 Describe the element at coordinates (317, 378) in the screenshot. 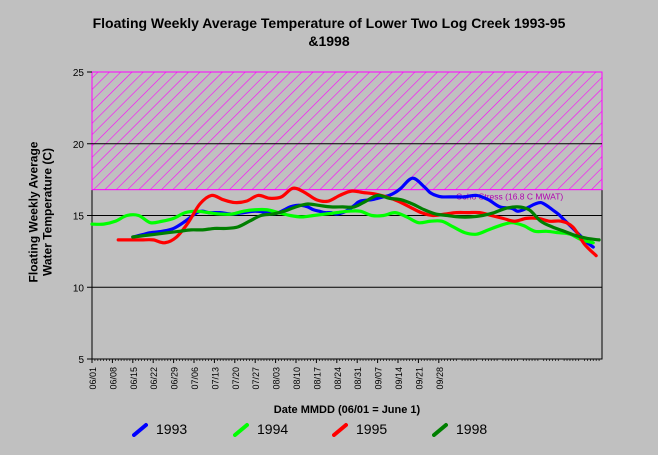

I see `x-tick-label: 08/17` at that location.